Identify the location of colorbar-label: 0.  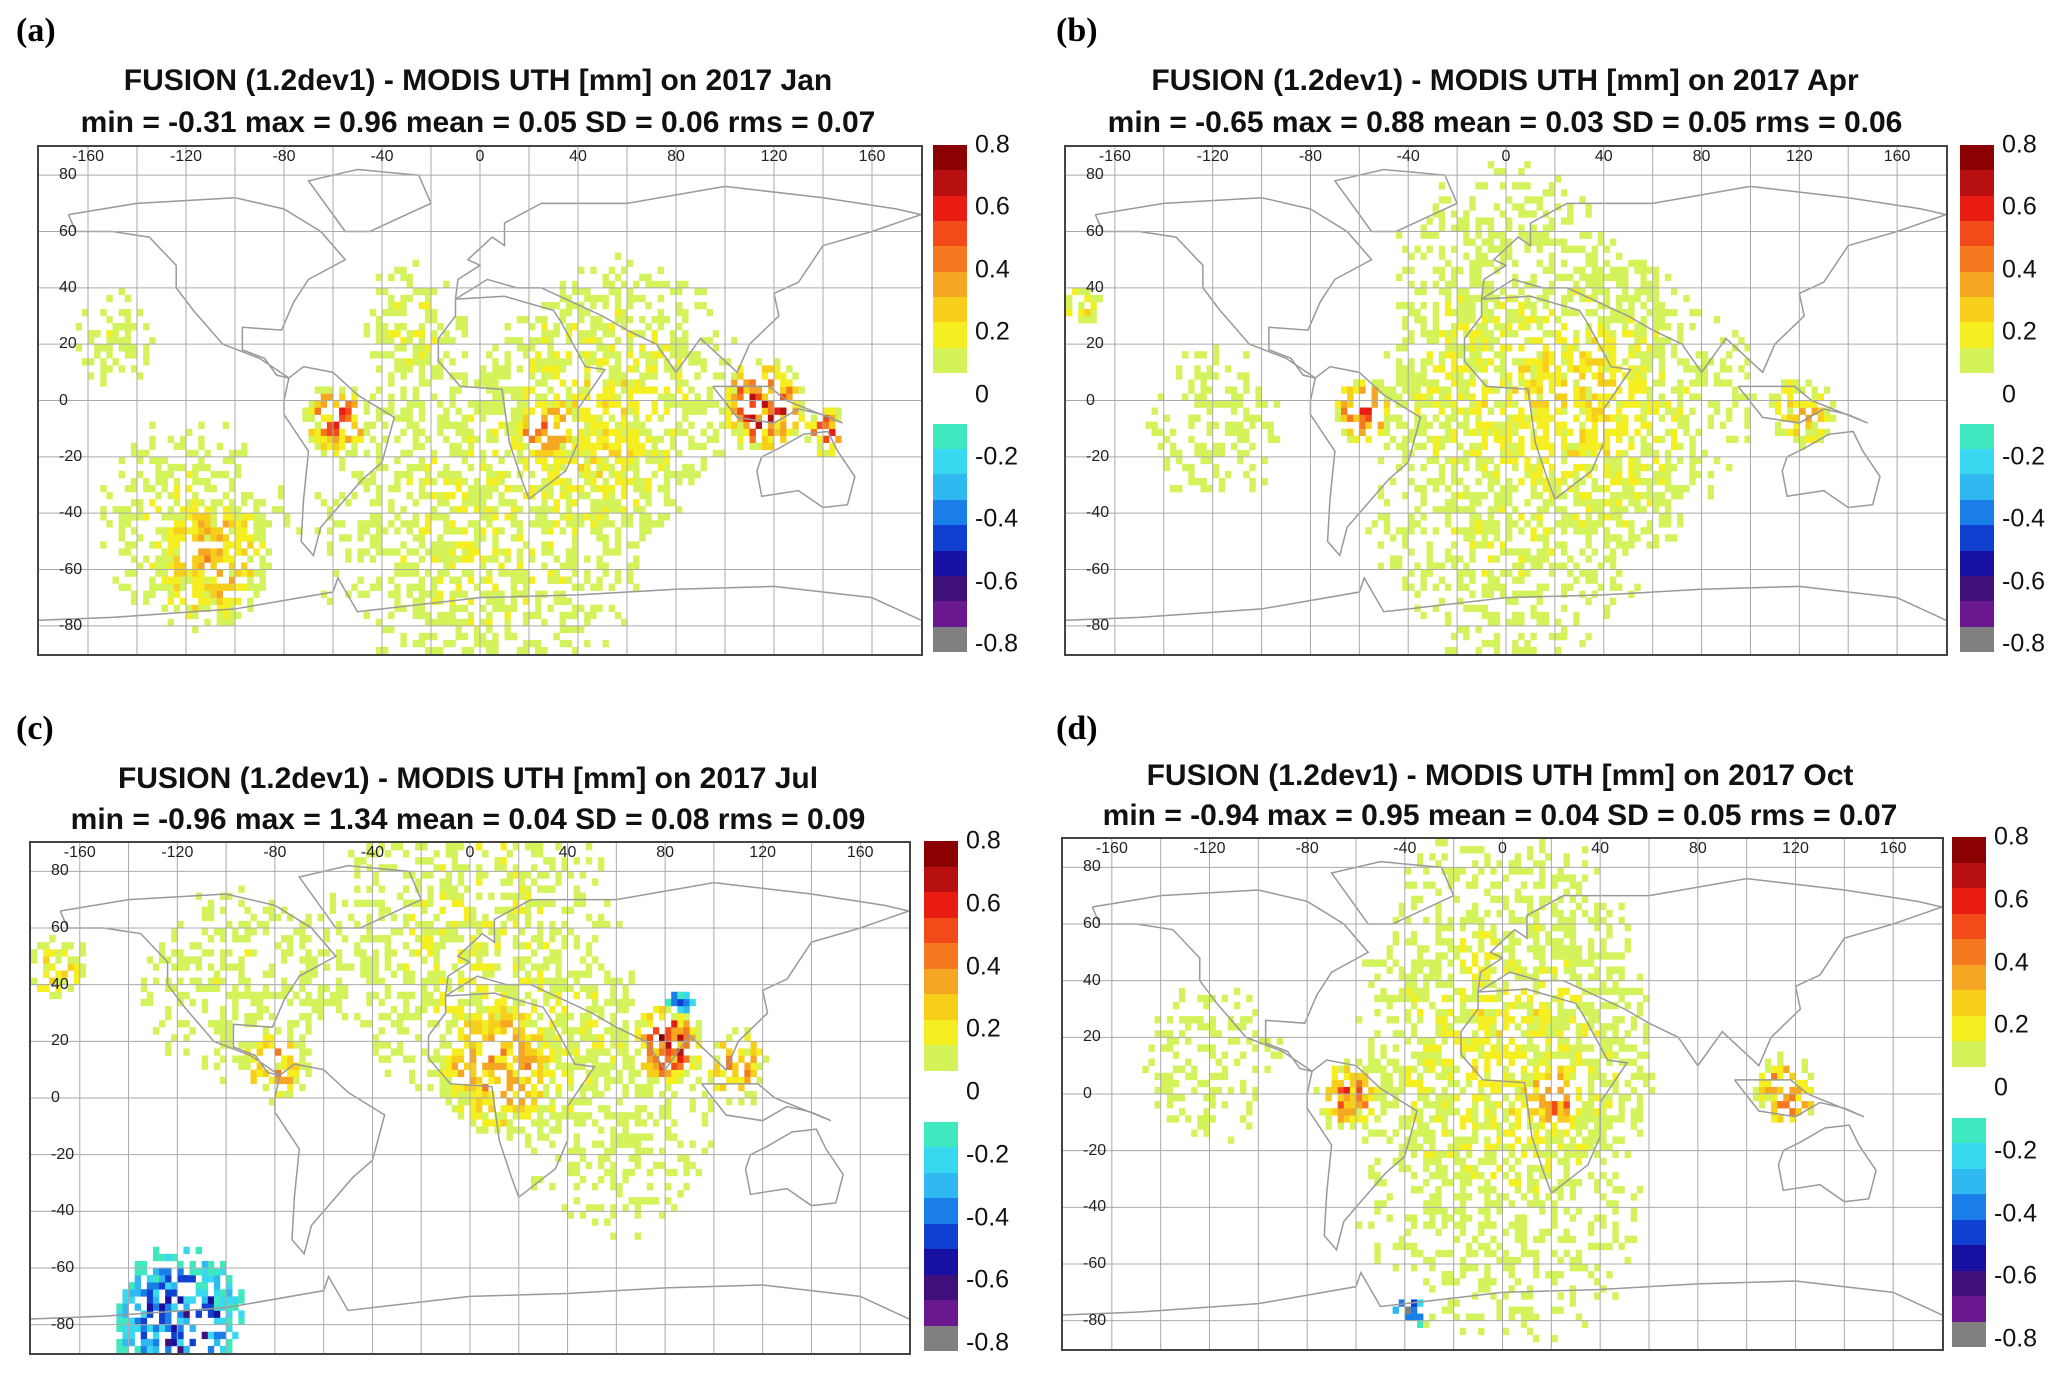
(2009, 394).